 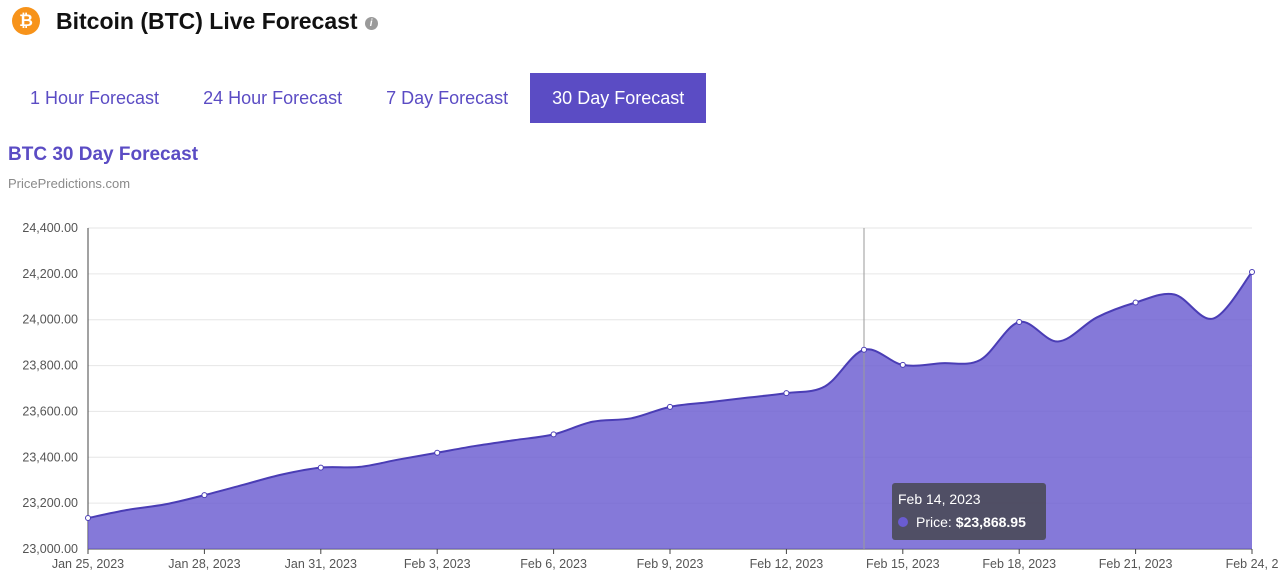 What do you see at coordinates (447, 97) in the screenshot?
I see `tab-7-day-forecast: 7 Day Forecast` at bounding box center [447, 97].